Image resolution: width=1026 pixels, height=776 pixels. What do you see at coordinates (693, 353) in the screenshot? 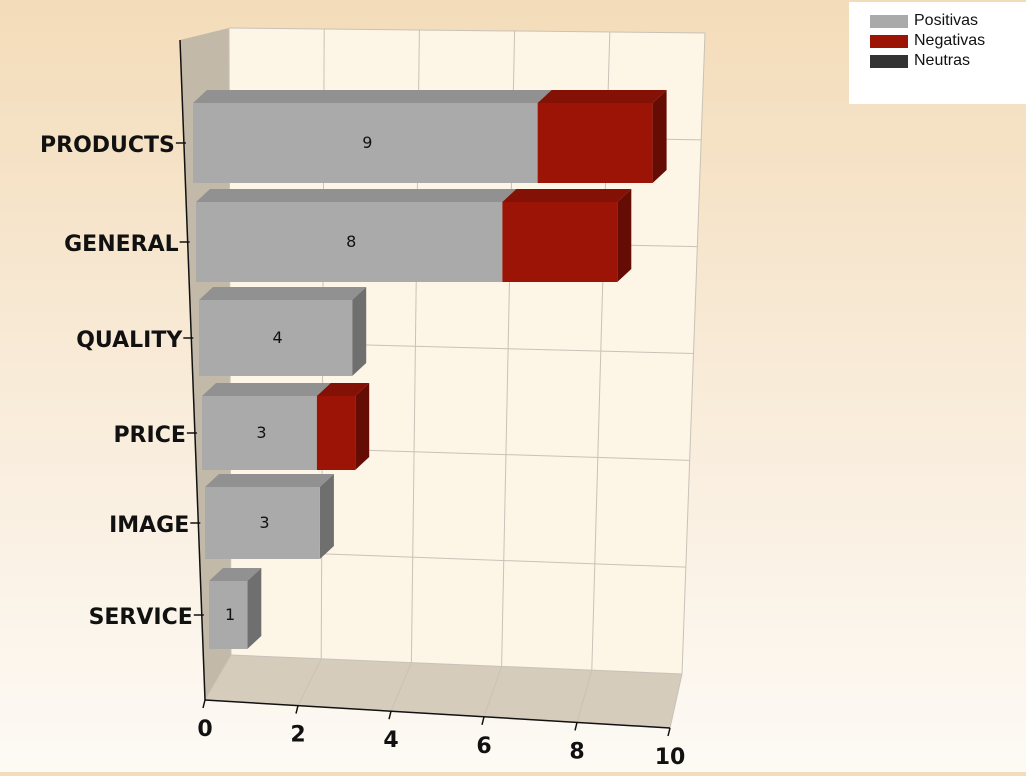
I see `gridline-v` at bounding box center [693, 353].